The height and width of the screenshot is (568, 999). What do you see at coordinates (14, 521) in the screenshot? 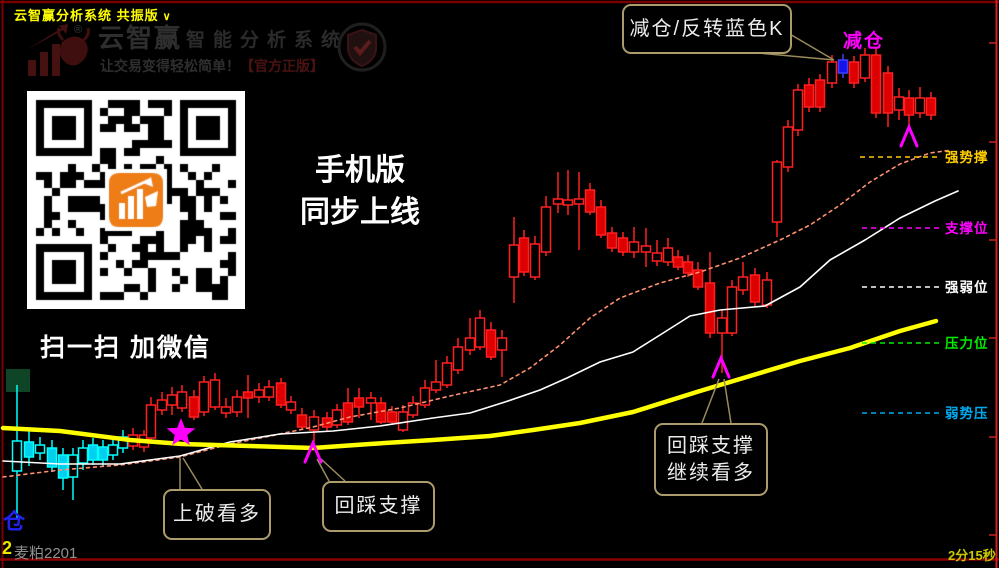
I see `position-label: 仓` at bounding box center [14, 521].